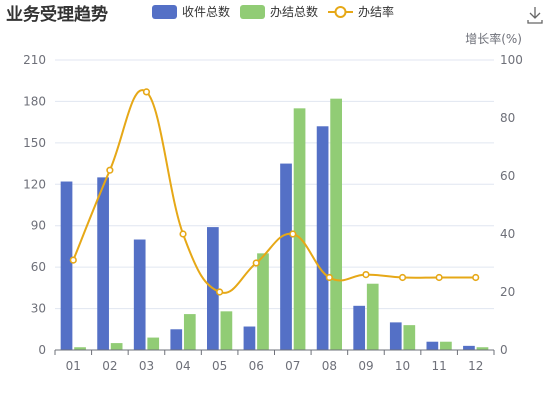  Describe the element at coordinates (535, 15) in the screenshot. I see `download-icon` at that location.